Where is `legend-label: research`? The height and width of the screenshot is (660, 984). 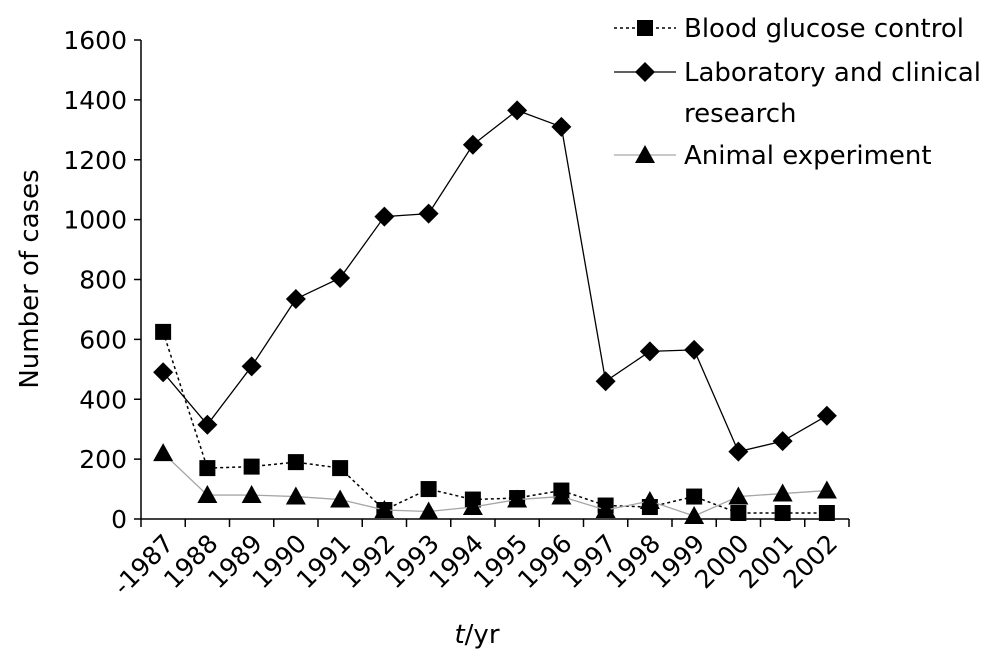 legend-label: research is located at coordinates (740, 114).